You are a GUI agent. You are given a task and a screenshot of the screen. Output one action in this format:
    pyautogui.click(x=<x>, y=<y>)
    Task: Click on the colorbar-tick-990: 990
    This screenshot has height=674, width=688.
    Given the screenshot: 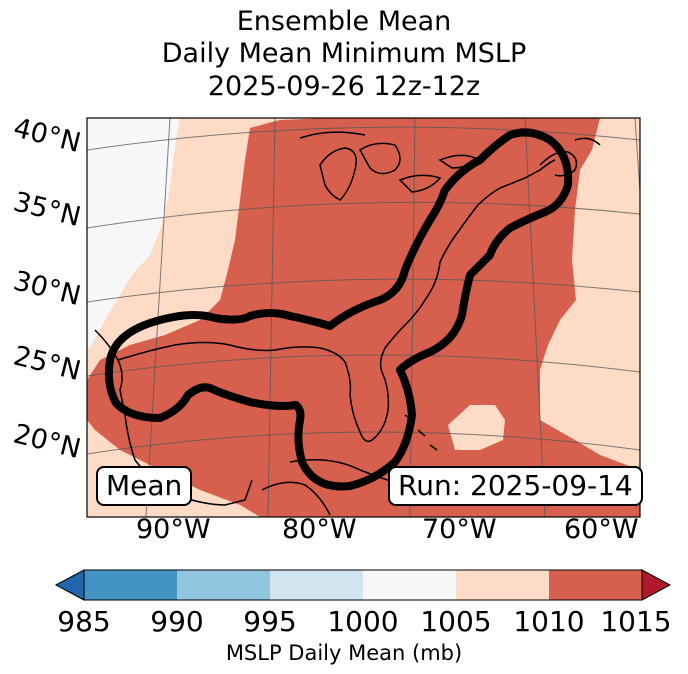 What is the action you would take?
    pyautogui.click(x=177, y=621)
    